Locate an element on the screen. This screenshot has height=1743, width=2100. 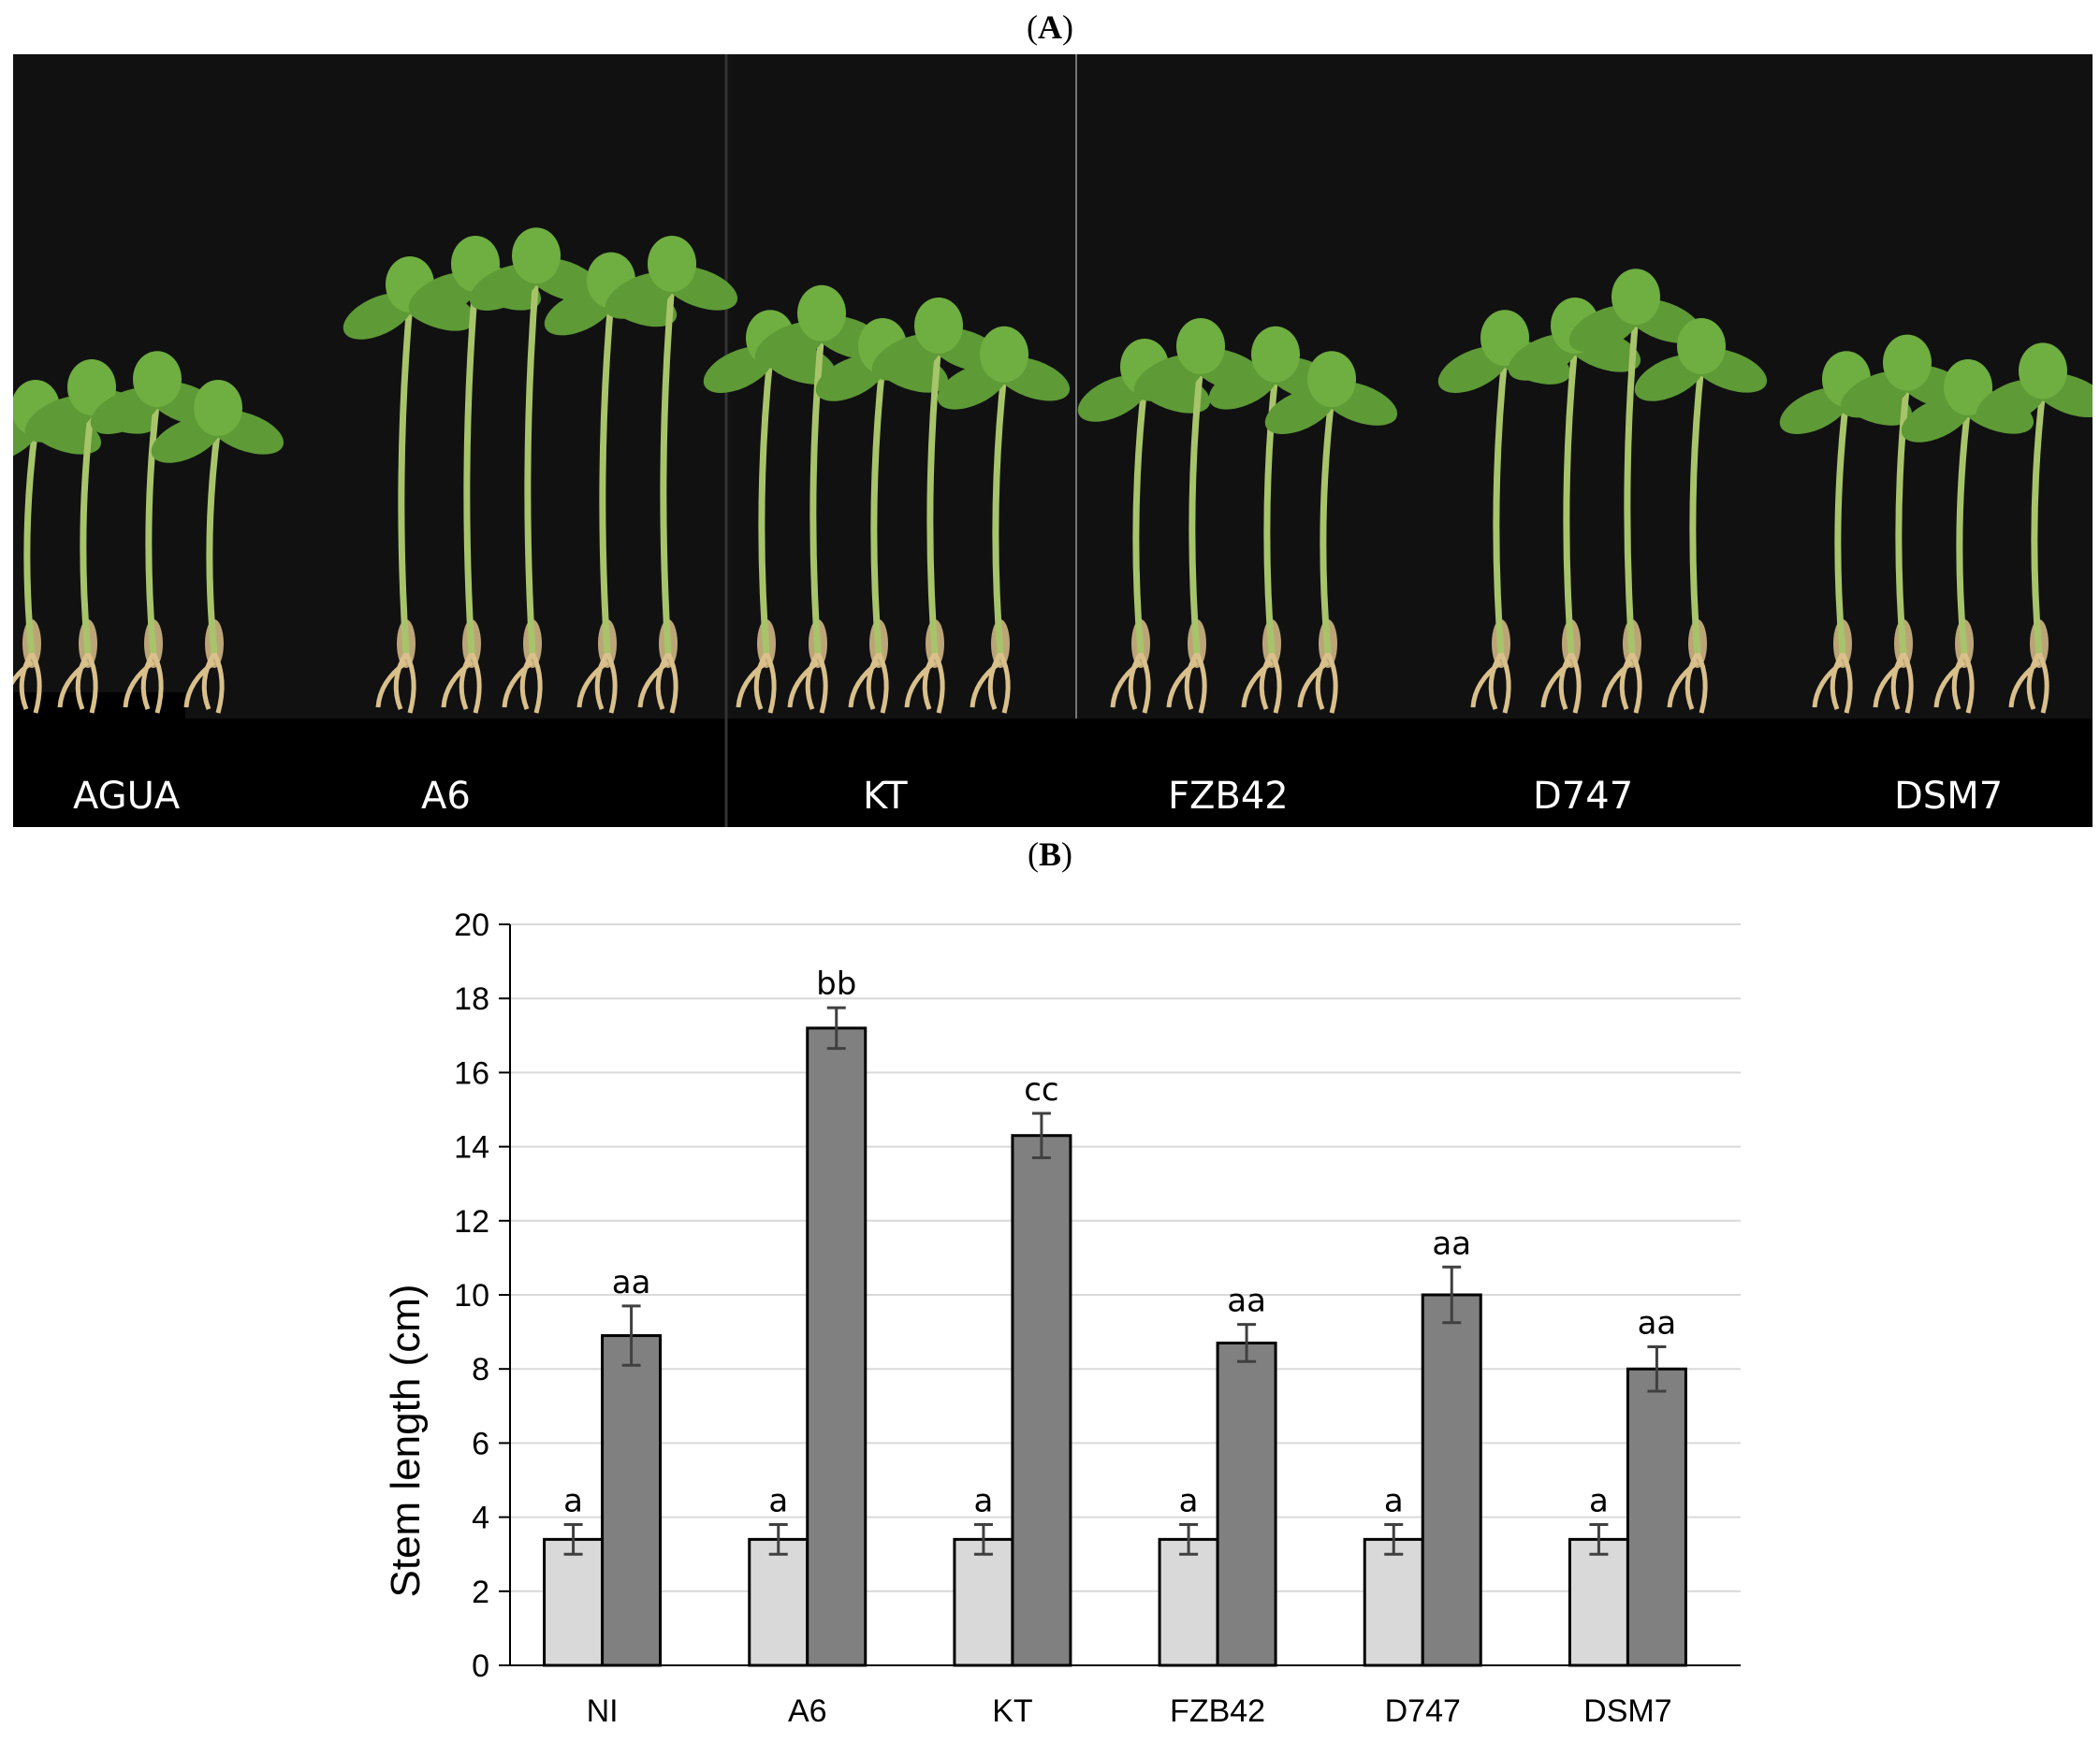
panel-a-label: (A) is located at coordinates (1050, 27).